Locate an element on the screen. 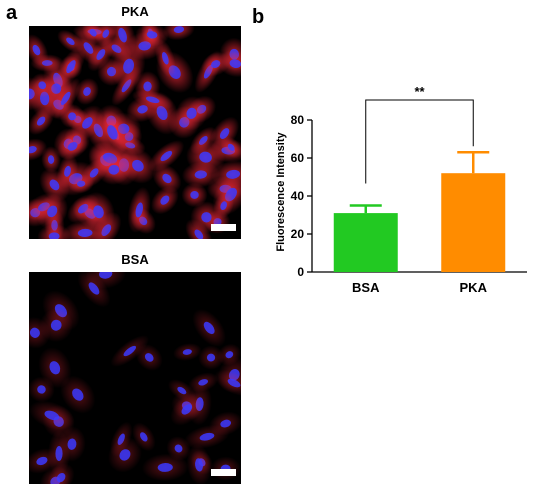 The image size is (550, 489). bar-bsa is located at coordinates (365, 242).